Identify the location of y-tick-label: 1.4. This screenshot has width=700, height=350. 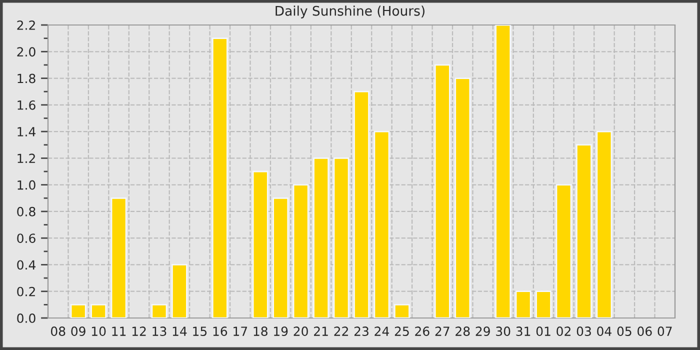
(27, 131).